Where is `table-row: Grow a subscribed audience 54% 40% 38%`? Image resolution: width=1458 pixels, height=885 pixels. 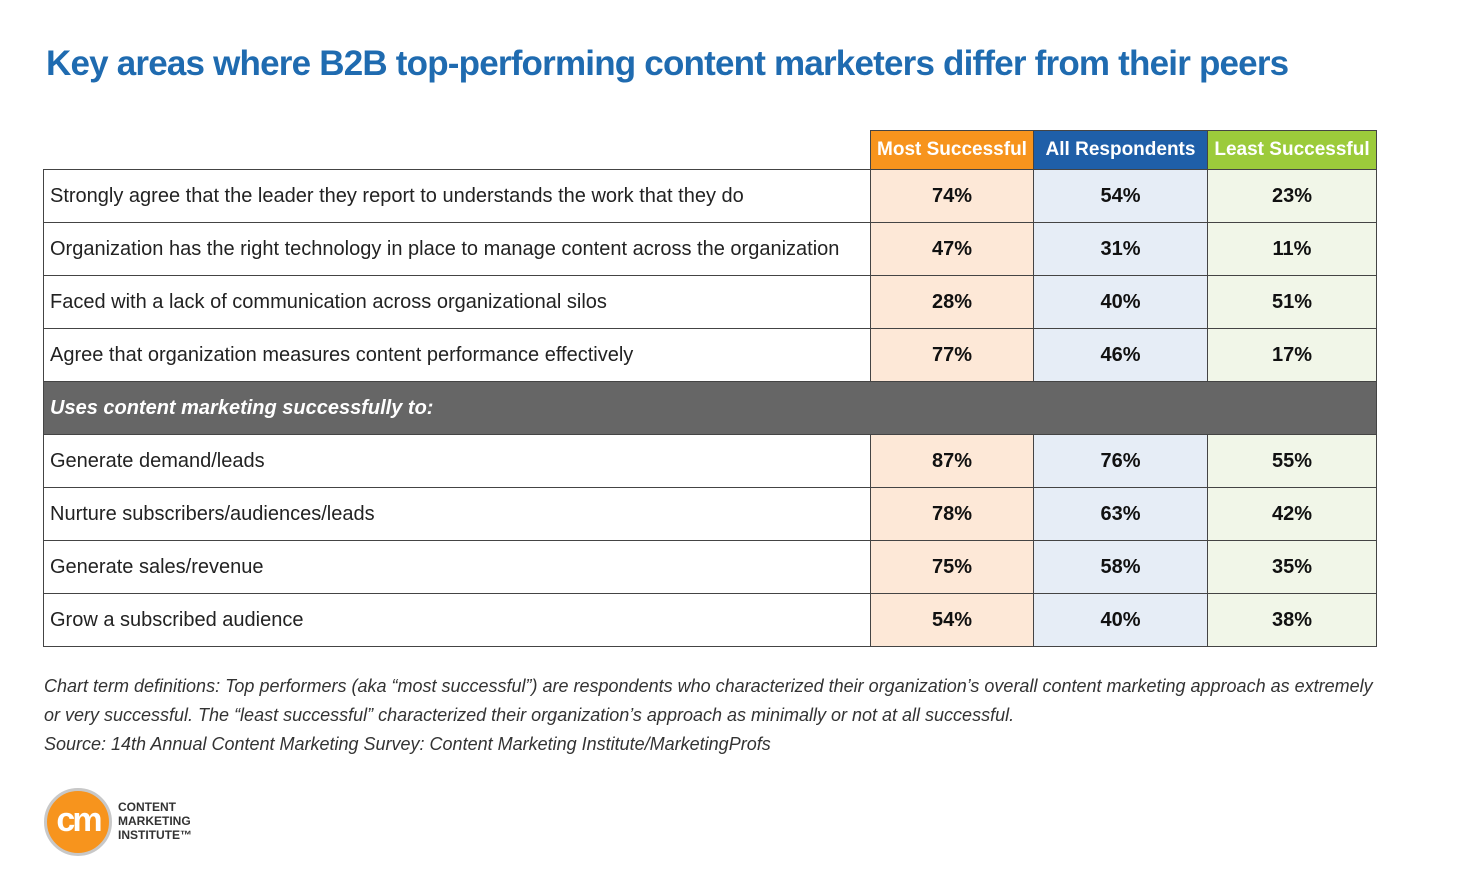 table-row: Grow a subscribed audience 54% 40% 38% is located at coordinates (710, 620).